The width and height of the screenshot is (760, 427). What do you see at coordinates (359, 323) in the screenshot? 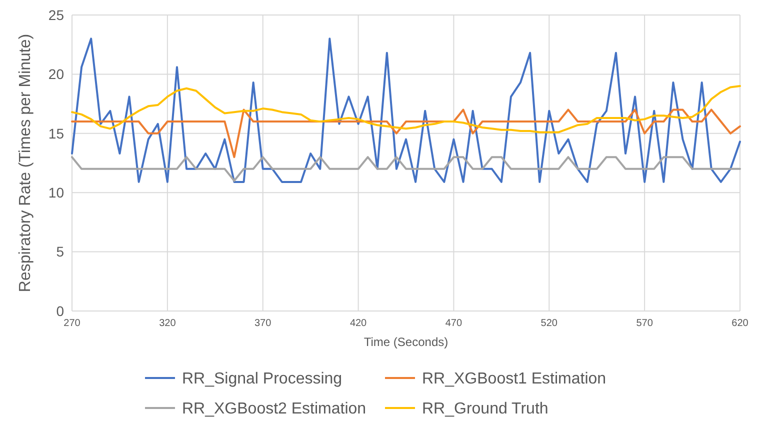
I see `x-tick-label: 420` at bounding box center [359, 323].